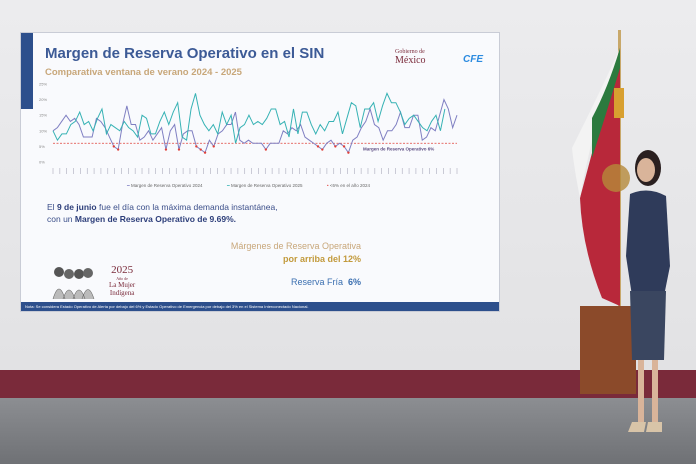 Image resolution: width=696 pixels, height=464 pixels. I want to click on y-tick-label: 15%, so click(43, 115).